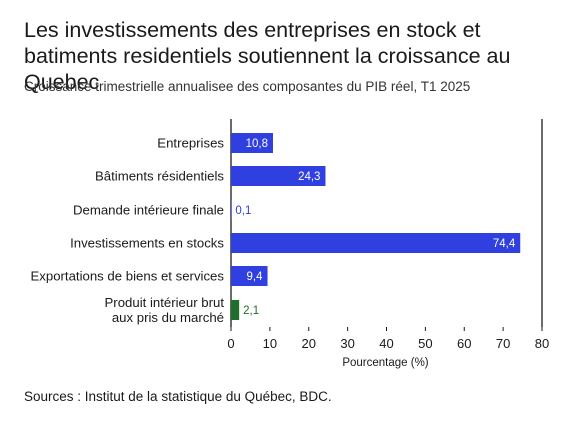 The height and width of the screenshot is (431, 575). I want to click on data-label: 9,4, so click(255, 277).